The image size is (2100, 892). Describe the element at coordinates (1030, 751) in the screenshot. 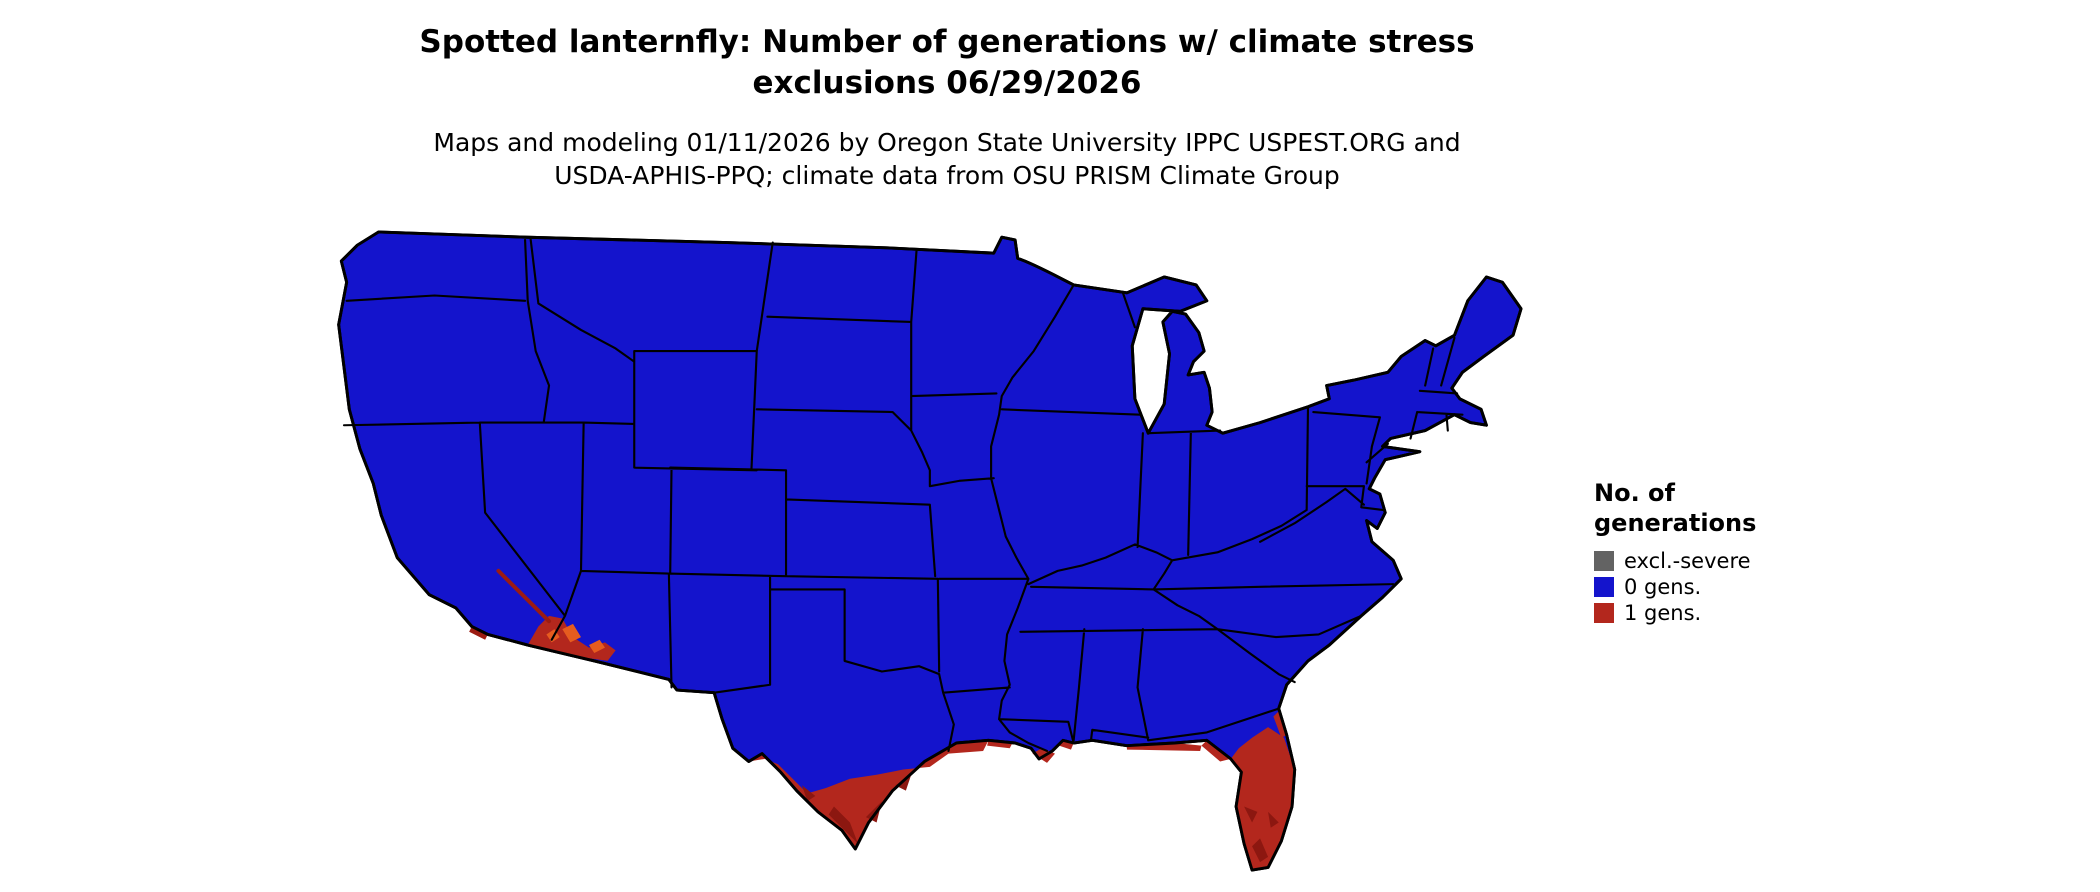

I see `region-1gen-gulf-coast-patches` at that location.